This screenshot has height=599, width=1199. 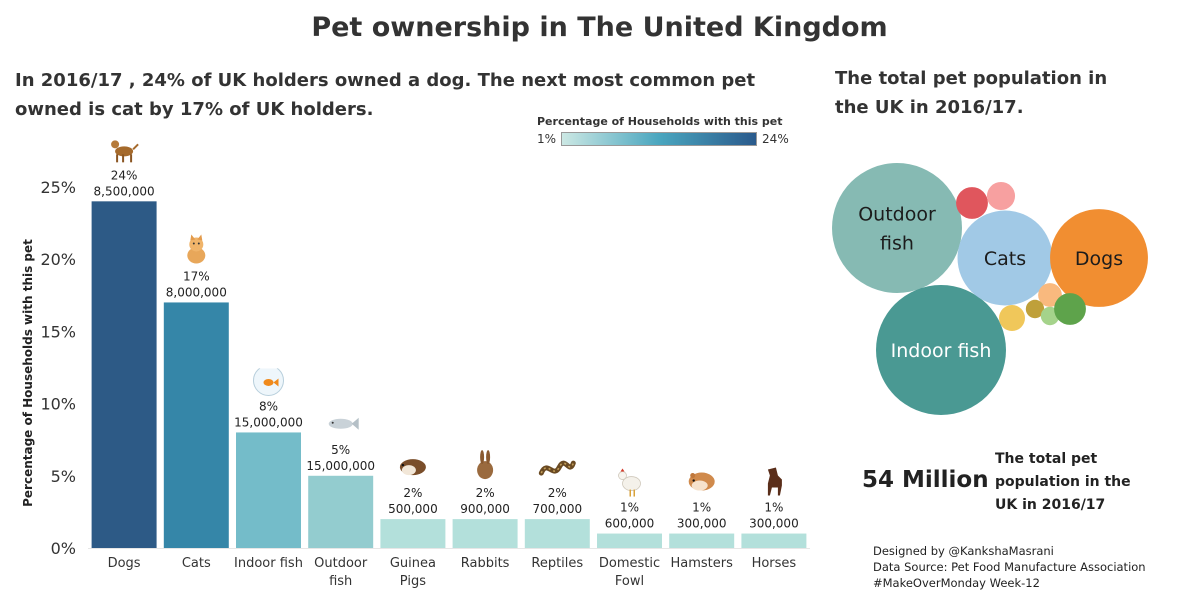 What do you see at coordinates (412, 467) in the screenshot?
I see `guinea-pig-icon` at bounding box center [412, 467].